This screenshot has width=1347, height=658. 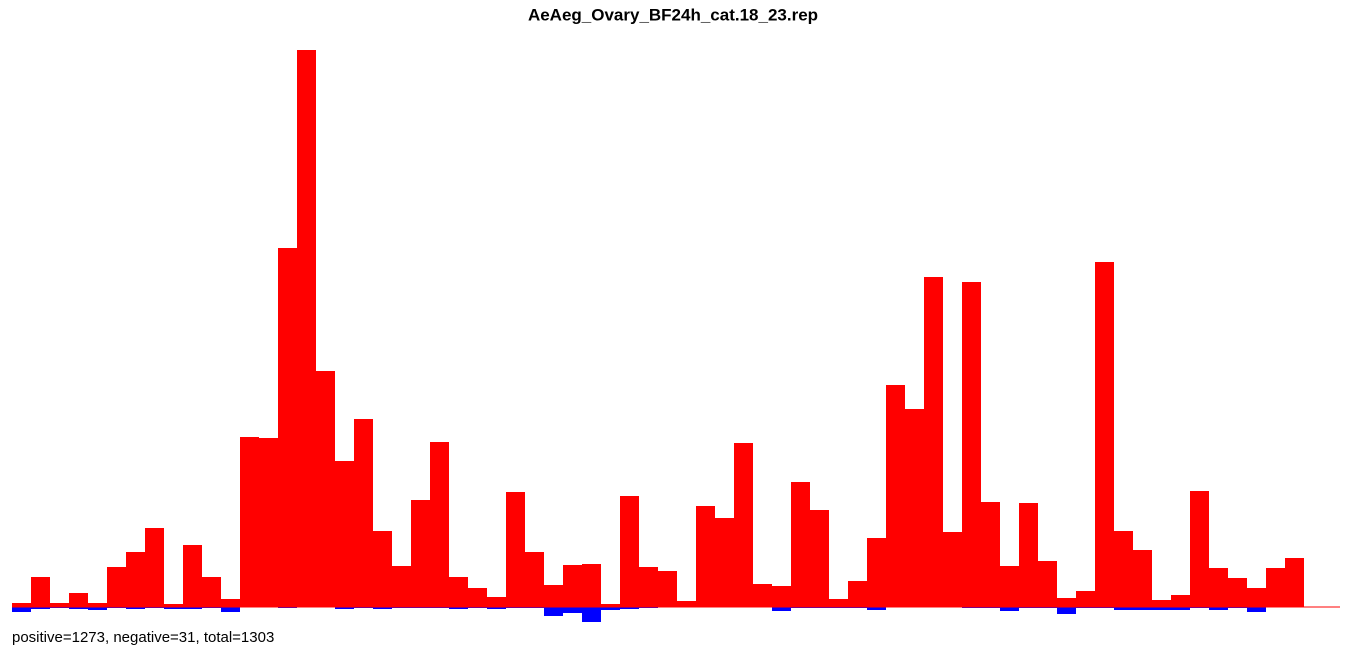 I want to click on summary: positive=1273, negative=31, total=1303, so click(x=143, y=637).